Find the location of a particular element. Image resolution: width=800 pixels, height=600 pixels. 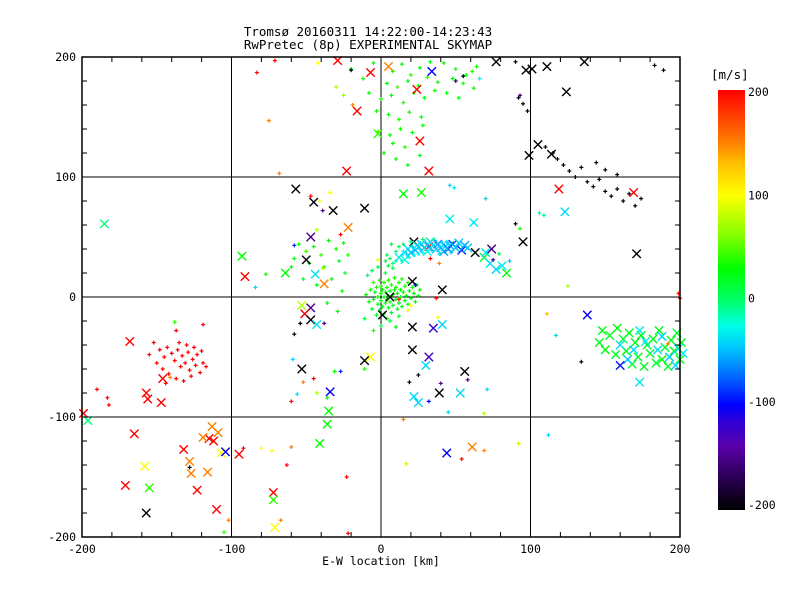

chart-subtitle: RwPretec (8p) EXPERIMENTAL SKYMAP is located at coordinates (368, 44).